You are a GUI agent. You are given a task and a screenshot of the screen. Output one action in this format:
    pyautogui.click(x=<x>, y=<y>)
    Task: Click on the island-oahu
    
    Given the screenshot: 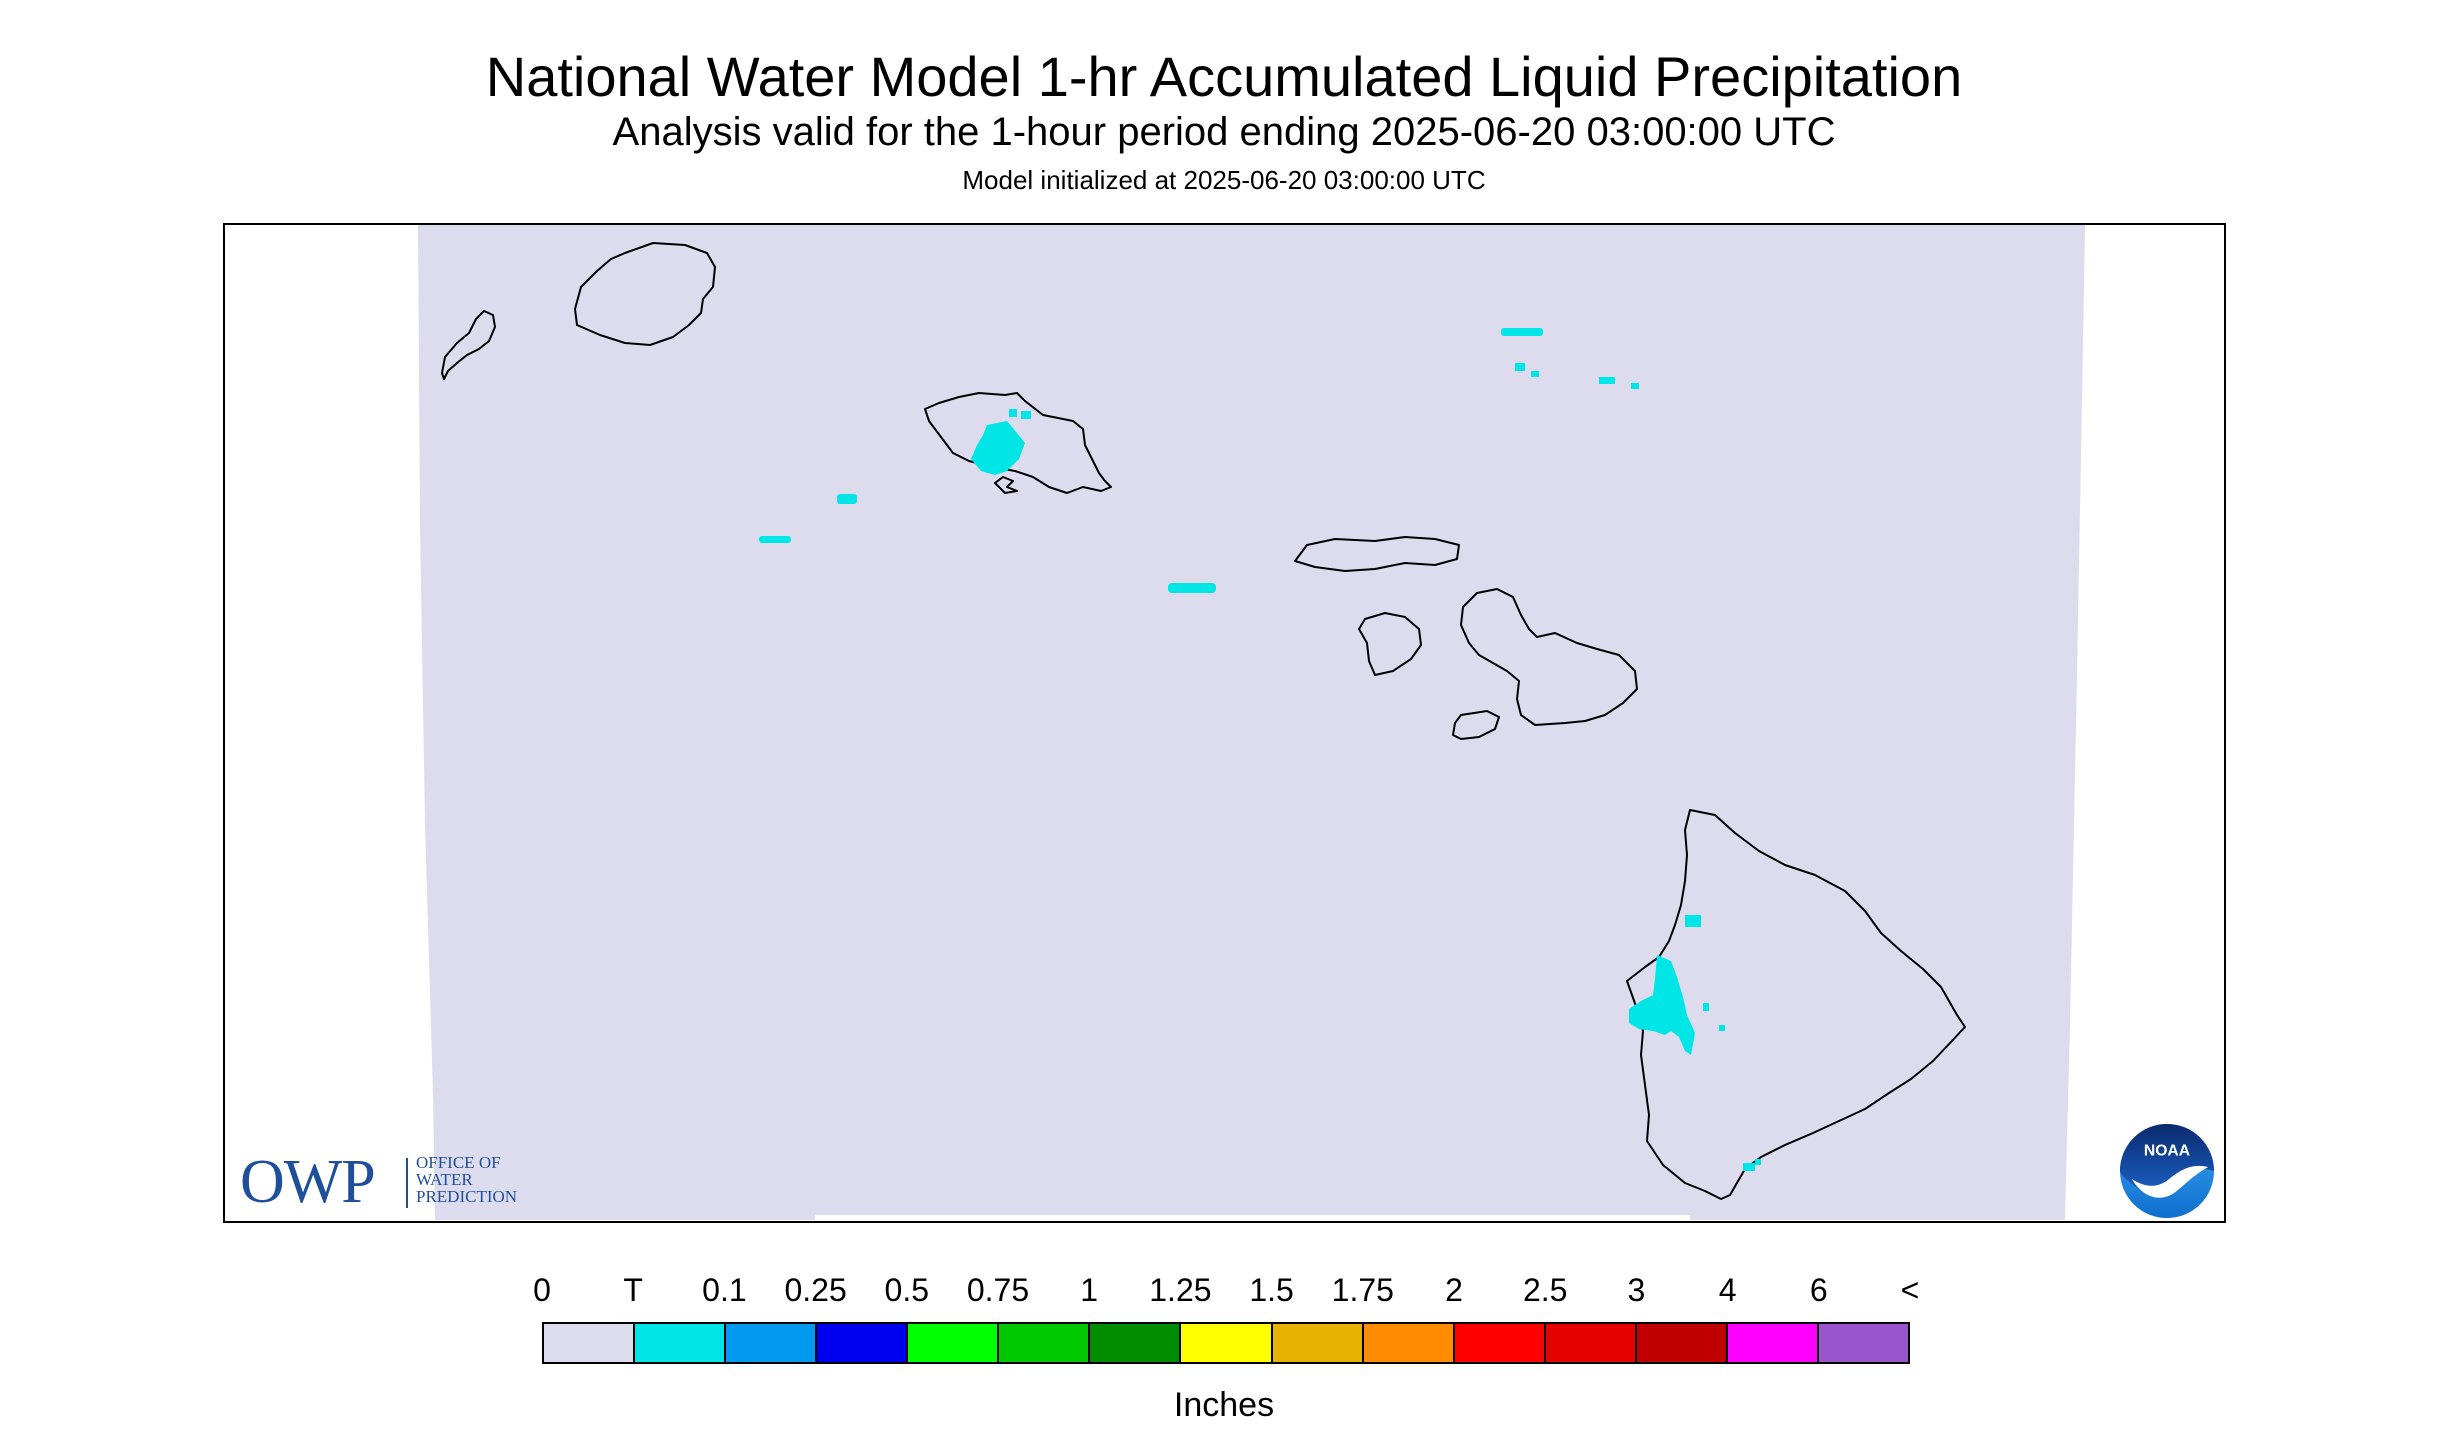 What is the action you would take?
    pyautogui.click(x=1018, y=443)
    